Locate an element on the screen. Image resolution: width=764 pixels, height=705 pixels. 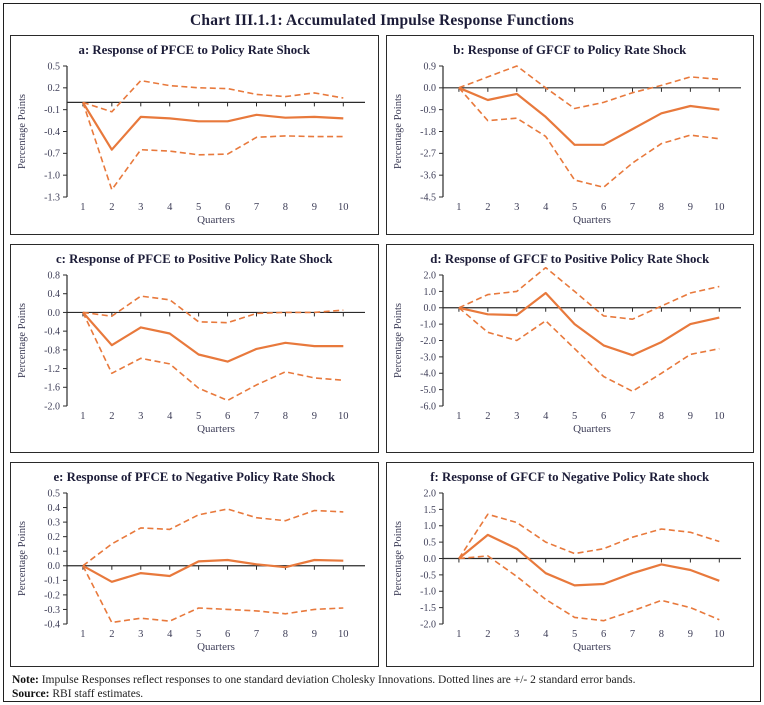
y-tick-label: -1.5 is located at coordinates (428, 608).